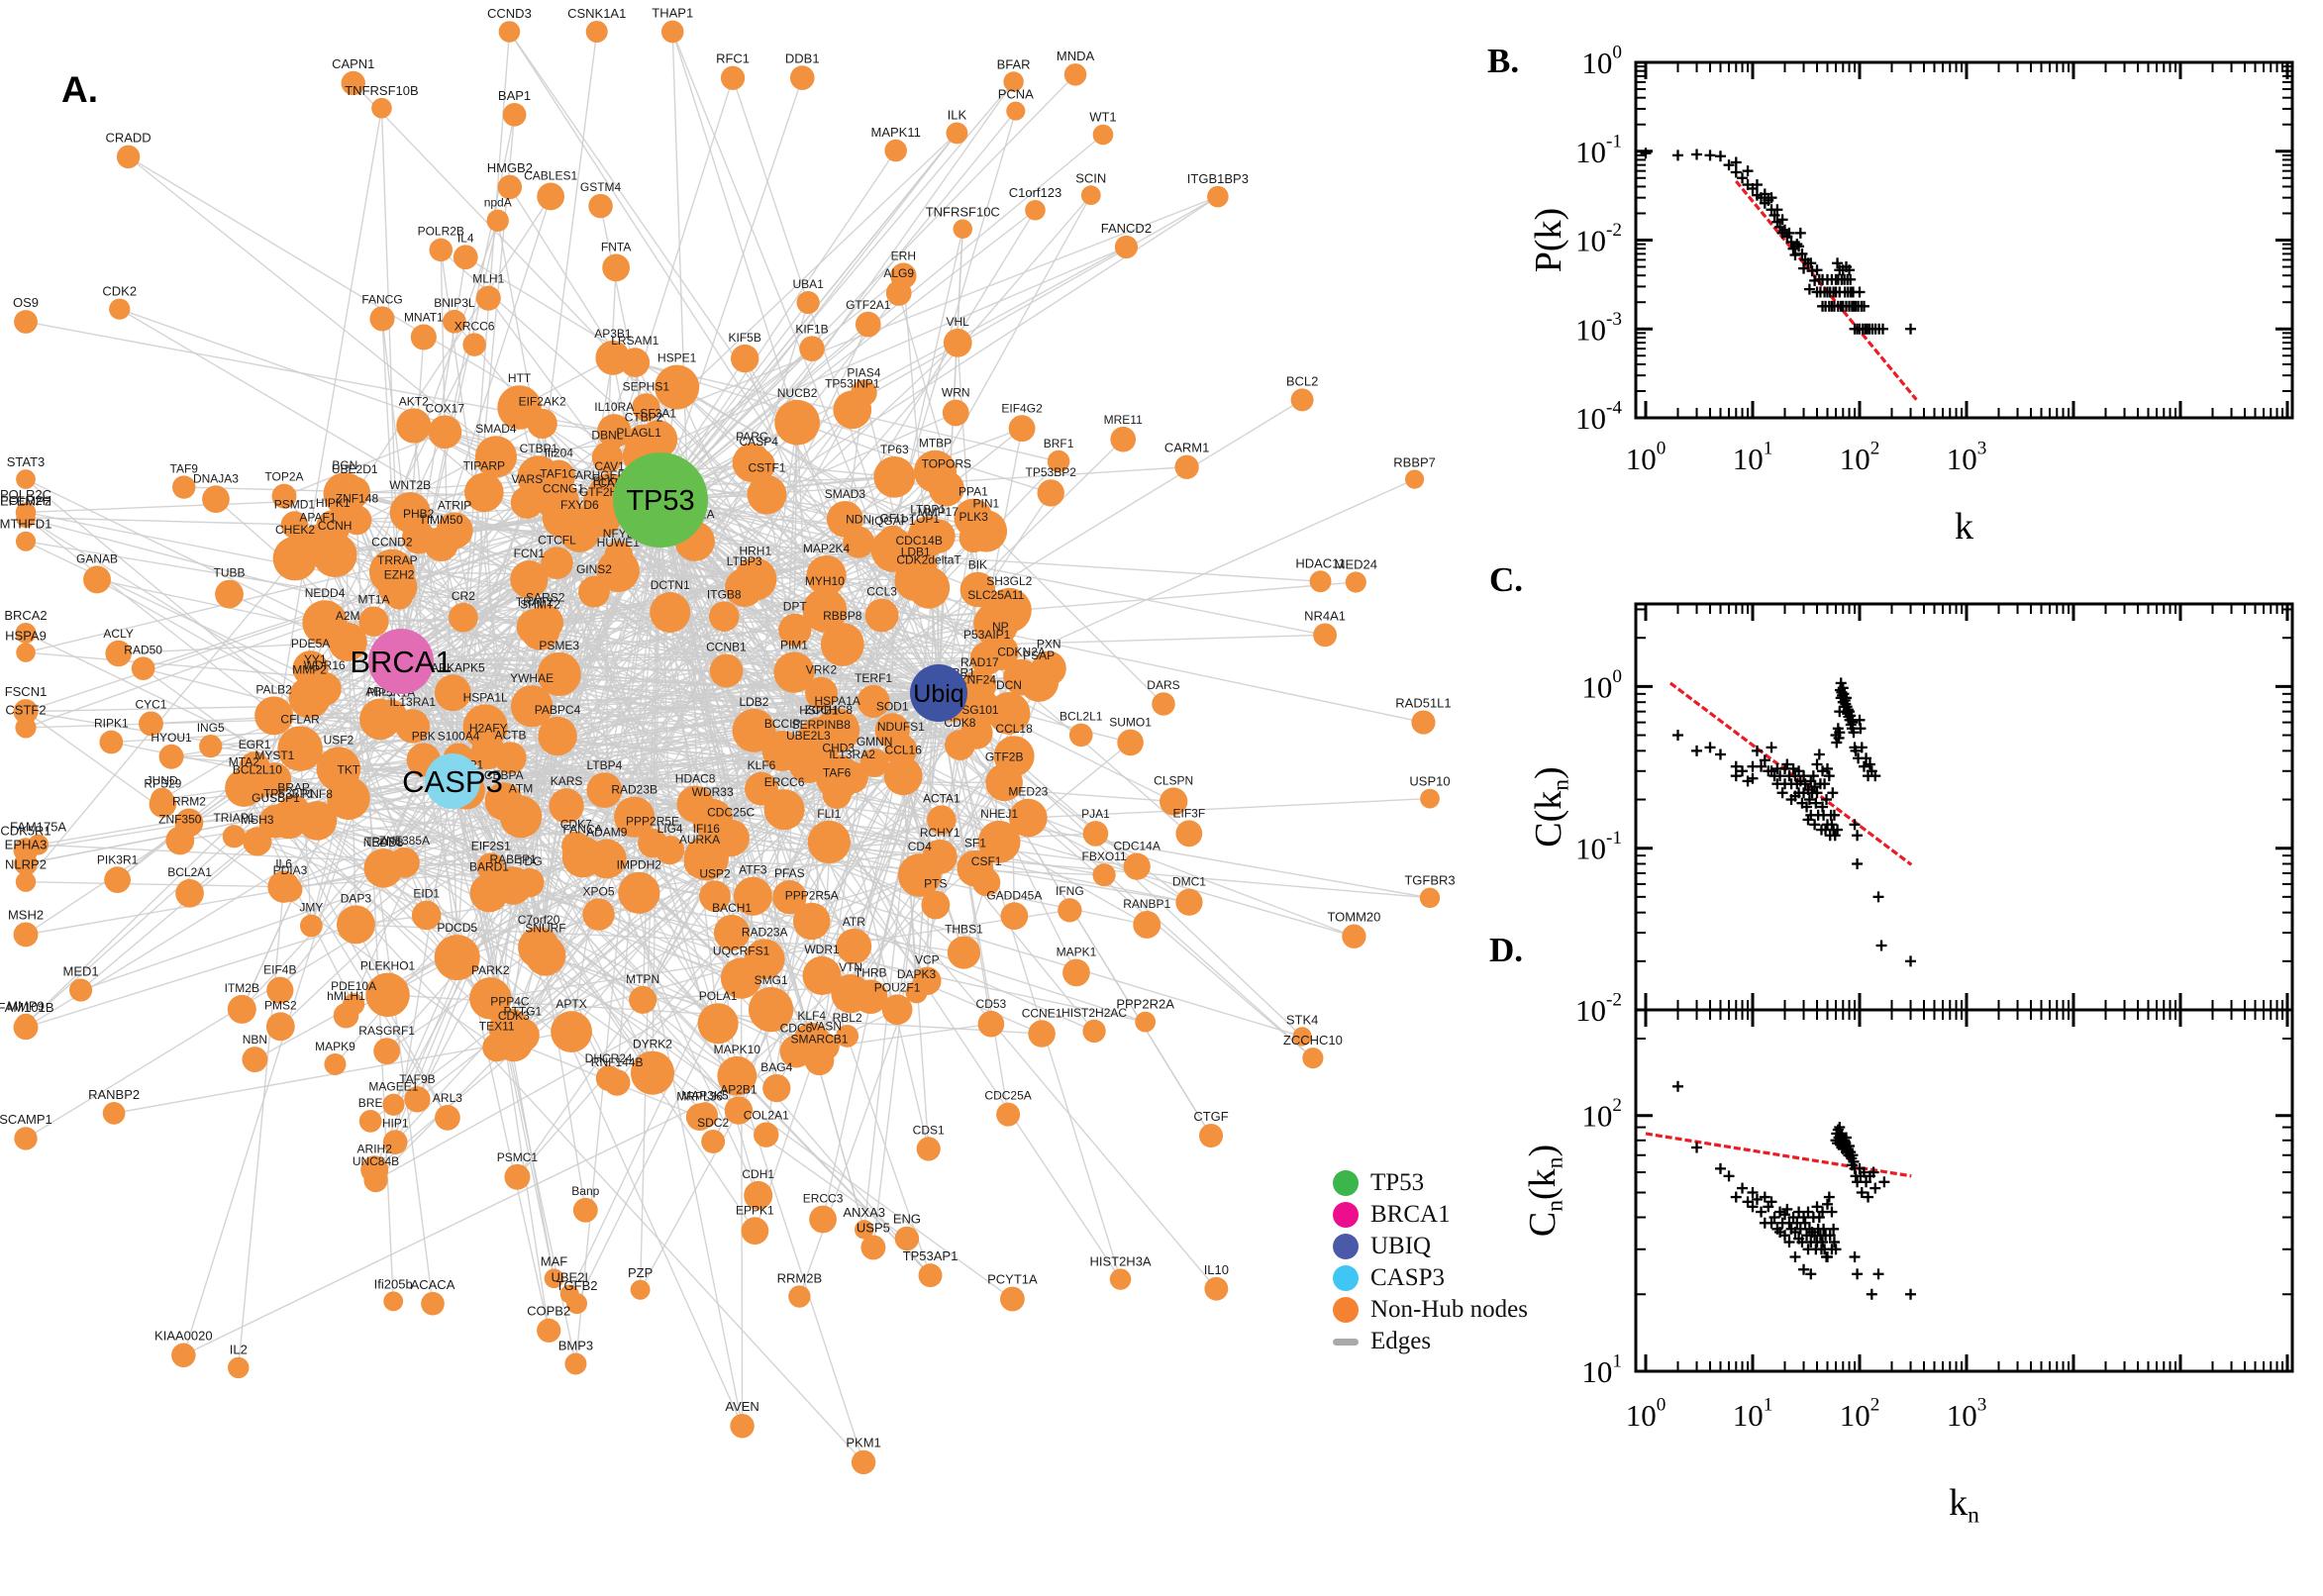  I want to click on legend-label: CASP3, so click(1408, 1277).